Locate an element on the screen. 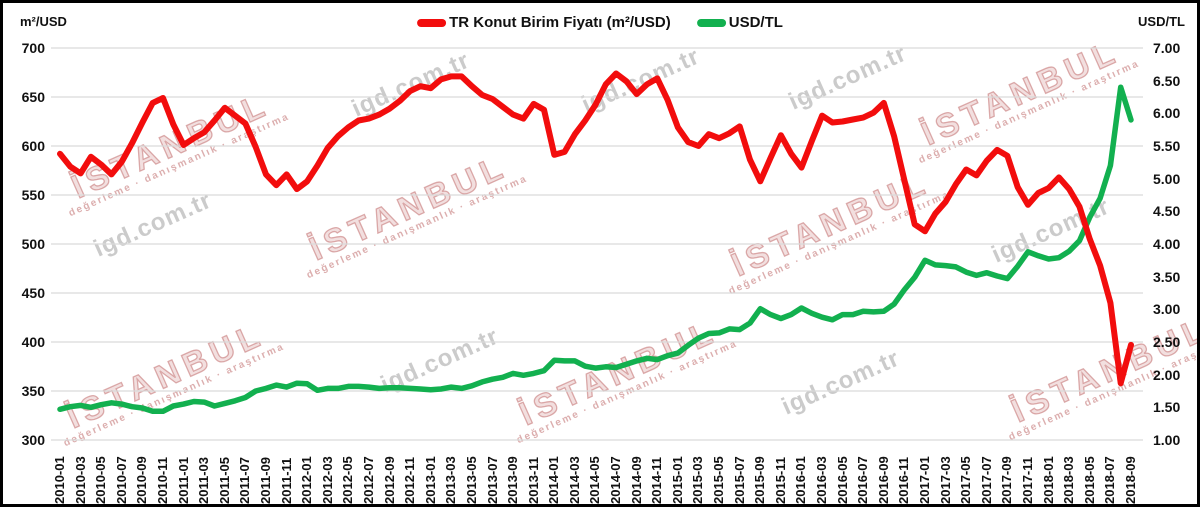 This screenshot has width=1200, height=507. x-axis-tick: 2010-03 is located at coordinates (80, 480).